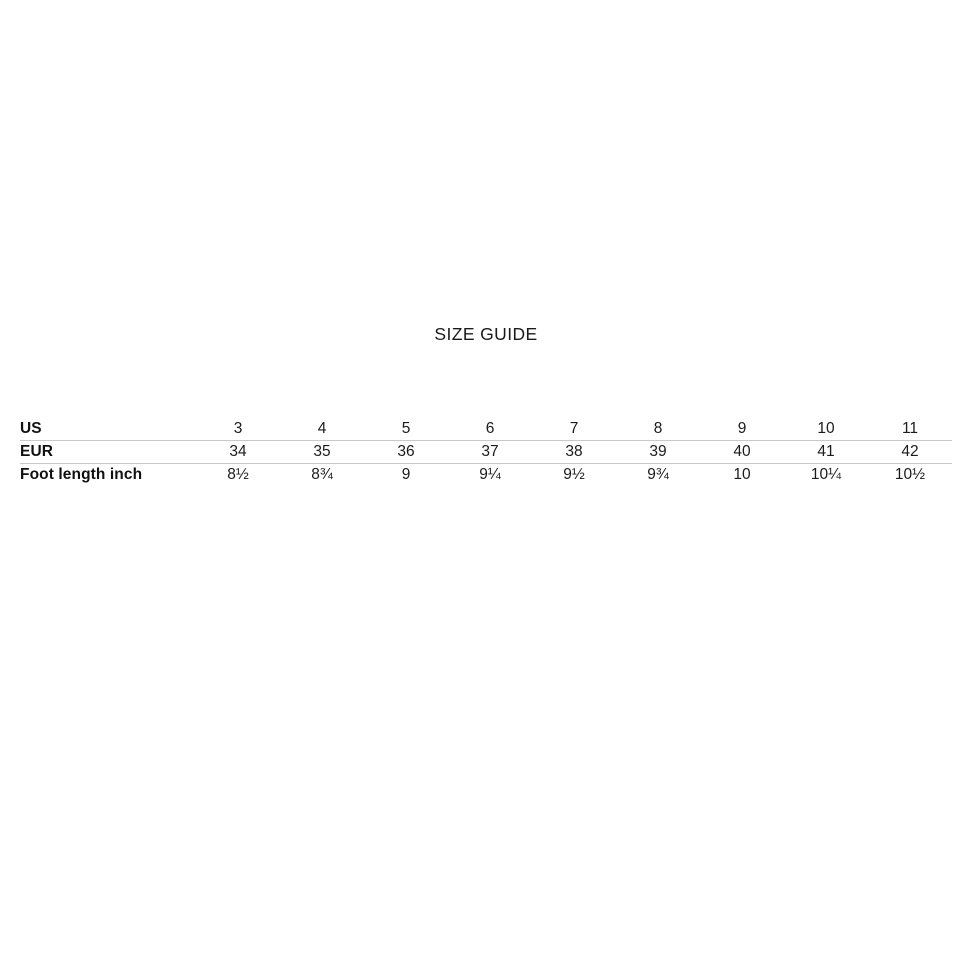 The height and width of the screenshot is (972, 972). I want to click on cell-us-1: 4, so click(322, 428).